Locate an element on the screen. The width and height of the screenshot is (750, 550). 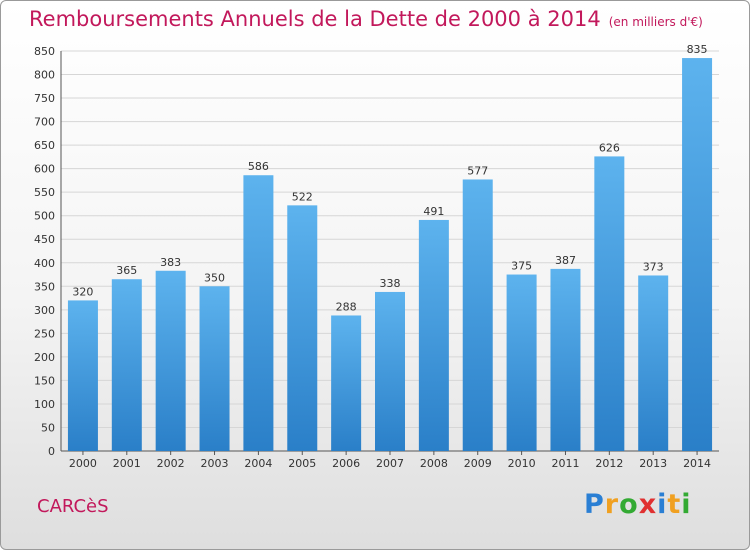
bar-value-label: 835 is located at coordinates (697, 49).